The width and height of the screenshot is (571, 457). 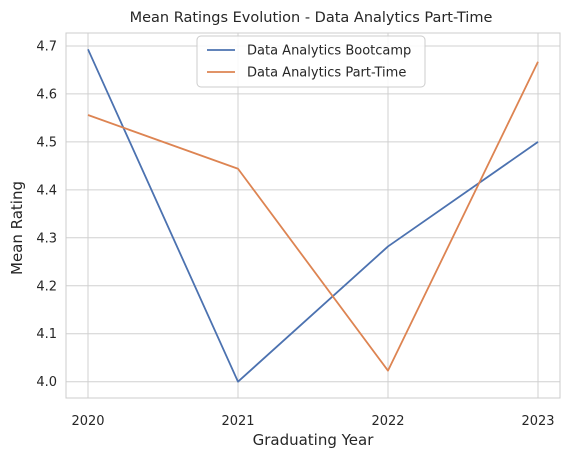 What do you see at coordinates (46, 142) in the screenshot?
I see `y-tick-label: 4.5` at bounding box center [46, 142].